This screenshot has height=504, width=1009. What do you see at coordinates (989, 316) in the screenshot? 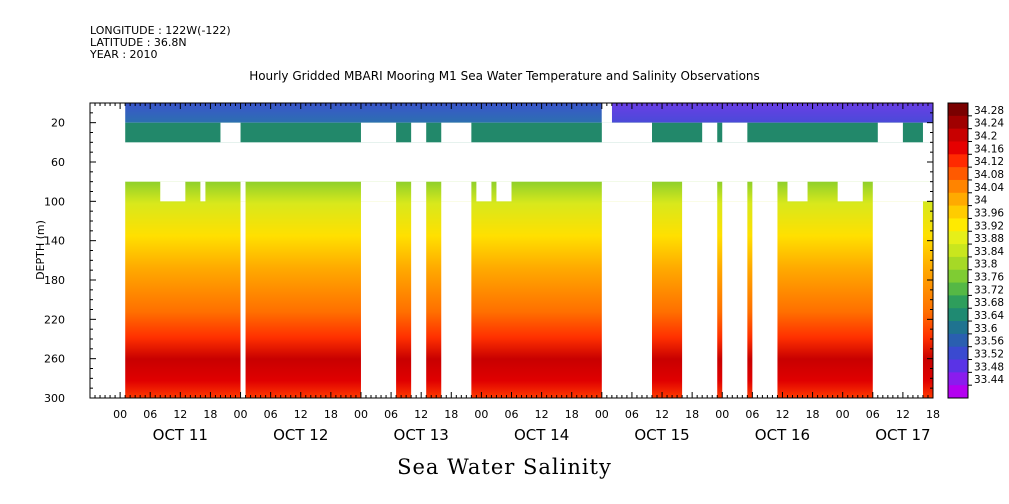
I see `colorbar-label: 33.64` at bounding box center [989, 316].